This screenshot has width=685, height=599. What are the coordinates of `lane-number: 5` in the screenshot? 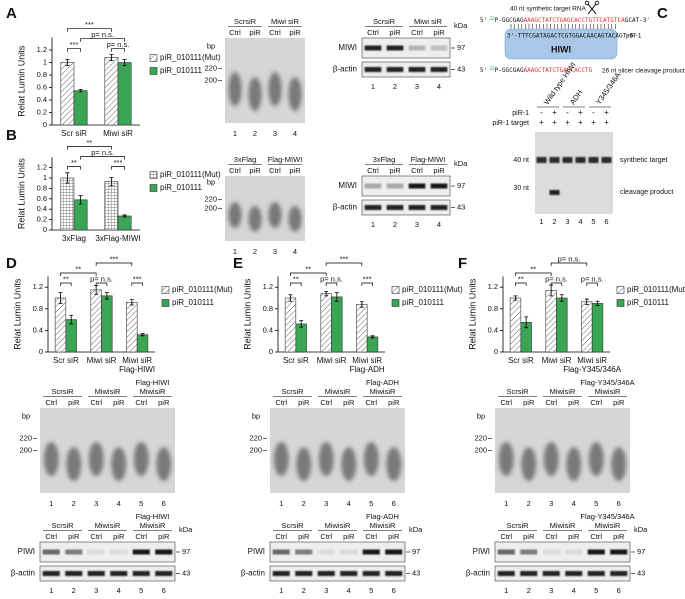 It's located at (371, 503).